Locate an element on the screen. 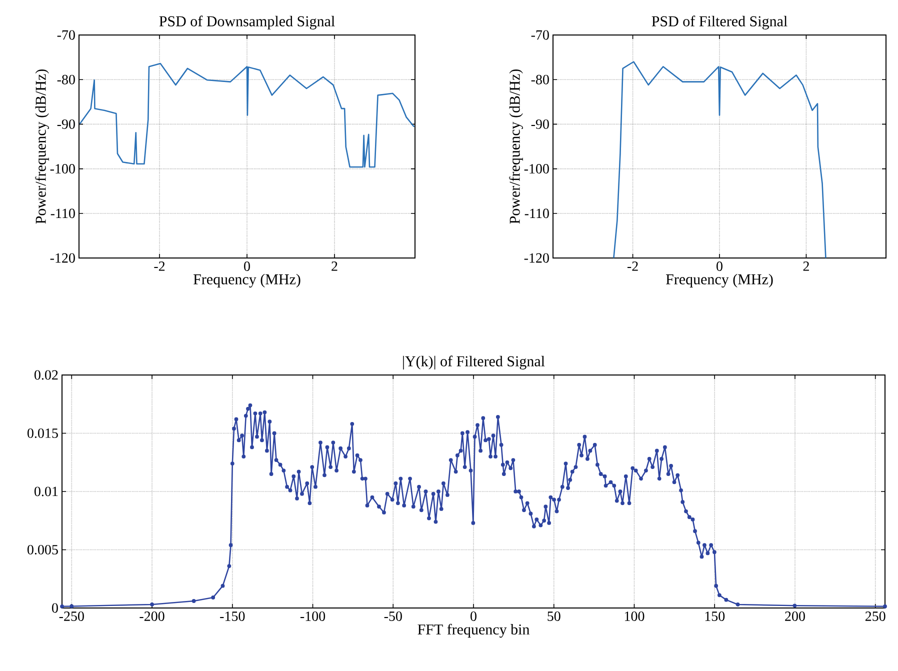  x-tick-label: -50 is located at coordinates (393, 616).